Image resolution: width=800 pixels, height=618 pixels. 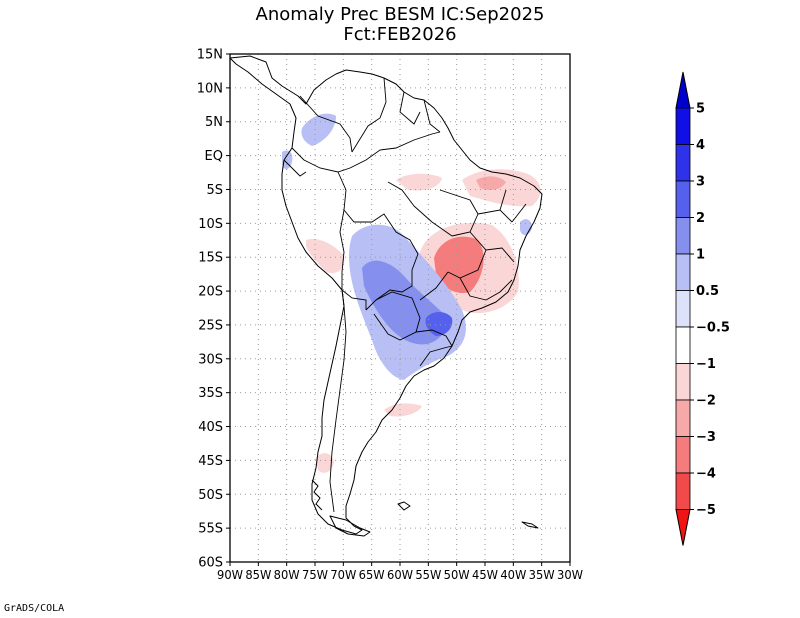 What do you see at coordinates (420, 112) in the screenshot?
I see `border-guianas` at bounding box center [420, 112].